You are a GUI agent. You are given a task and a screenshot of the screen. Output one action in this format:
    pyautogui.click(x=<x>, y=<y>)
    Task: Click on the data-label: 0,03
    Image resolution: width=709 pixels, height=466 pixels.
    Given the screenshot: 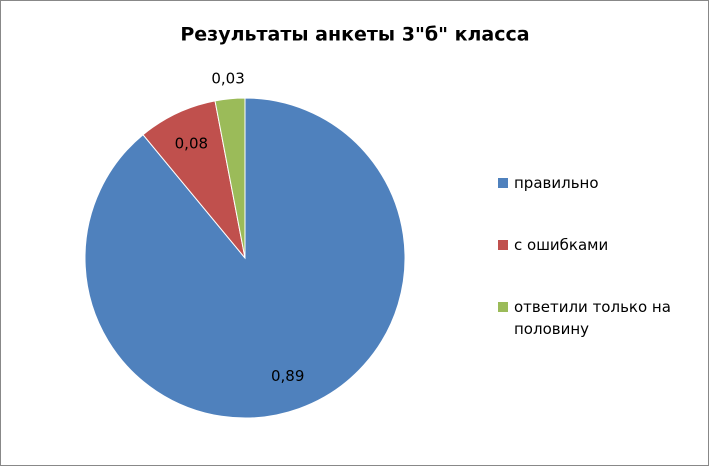 What is the action you would take?
    pyautogui.click(x=227, y=78)
    